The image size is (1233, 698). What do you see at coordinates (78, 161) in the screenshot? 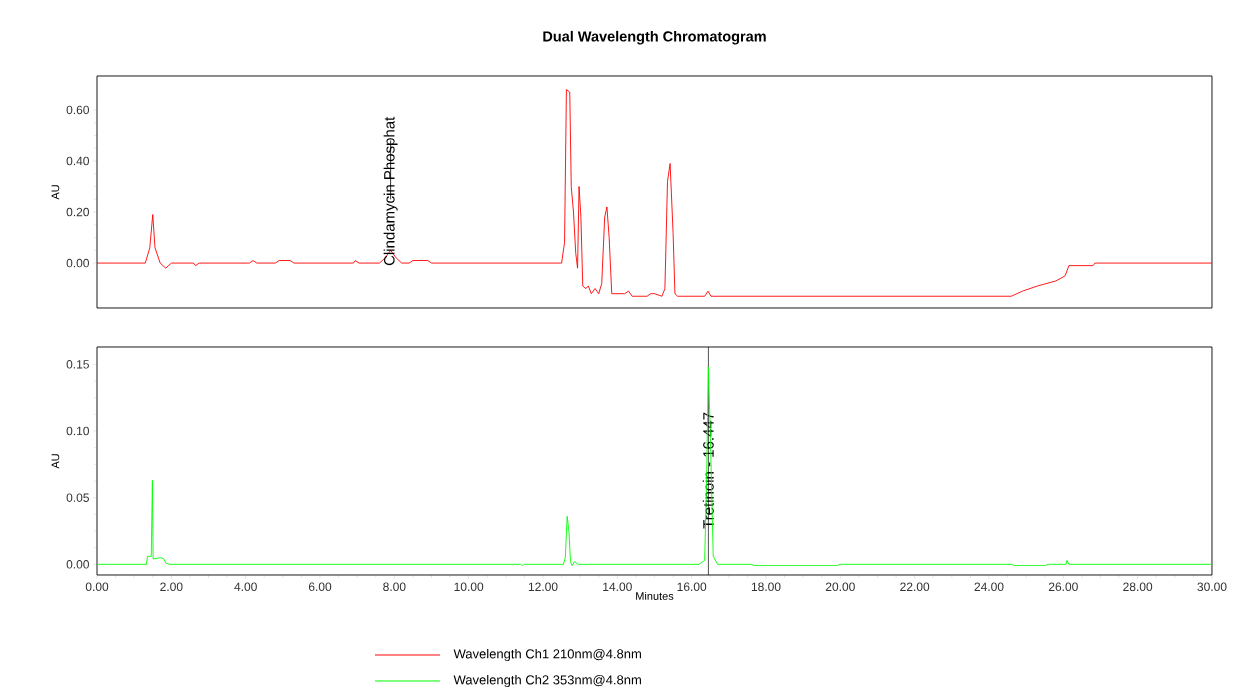
I see `y-tick-label: 0.40` at bounding box center [78, 161].